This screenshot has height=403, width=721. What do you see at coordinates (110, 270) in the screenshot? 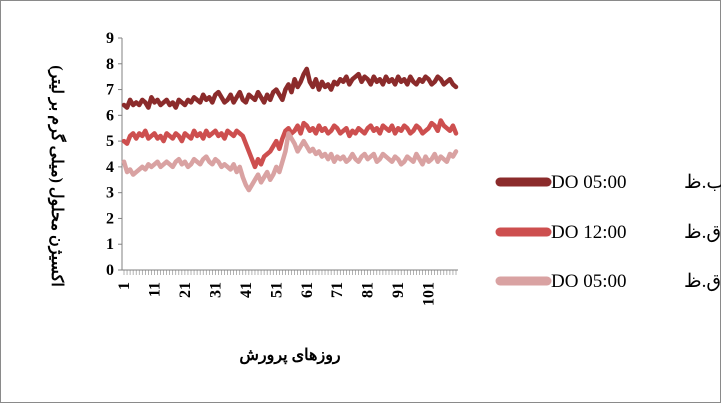
I see `y-tick-label: 0` at bounding box center [110, 270].